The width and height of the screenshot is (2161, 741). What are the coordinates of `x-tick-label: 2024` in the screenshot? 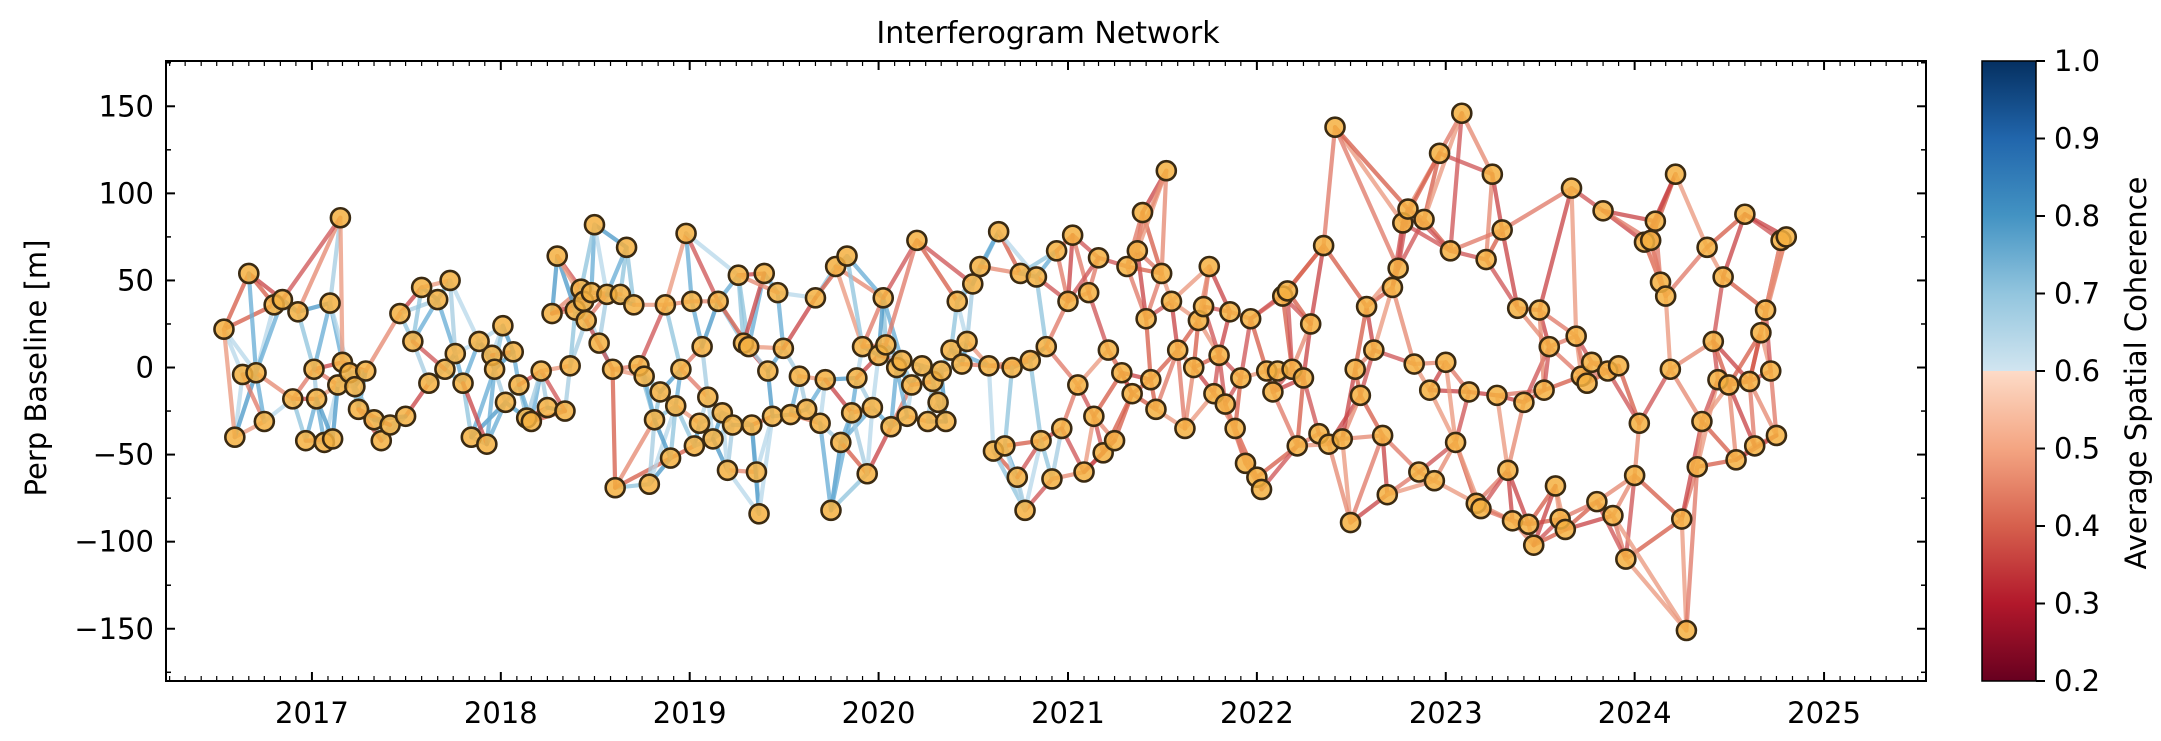 It's located at (1635, 713).